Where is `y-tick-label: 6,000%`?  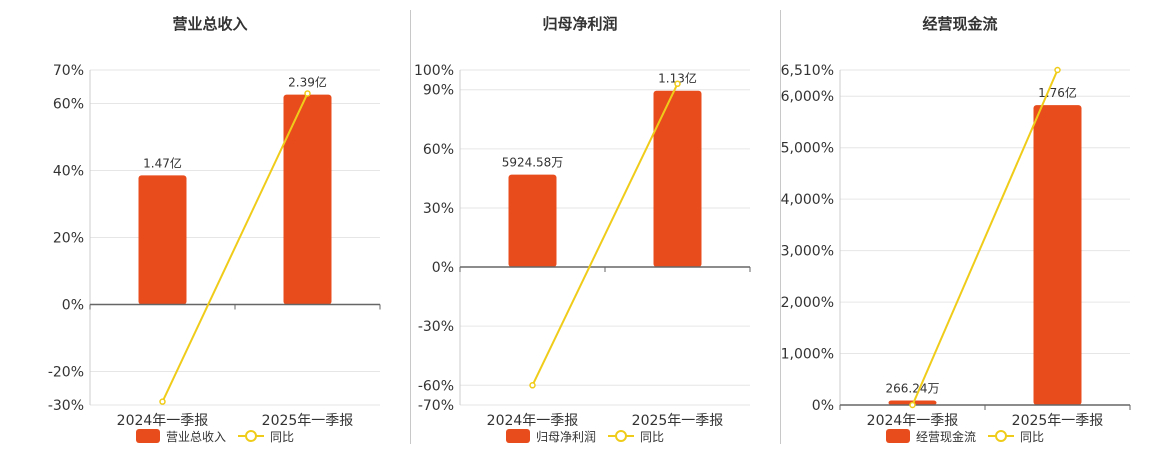
y-tick-label: 6,000% is located at coordinates (807, 97).